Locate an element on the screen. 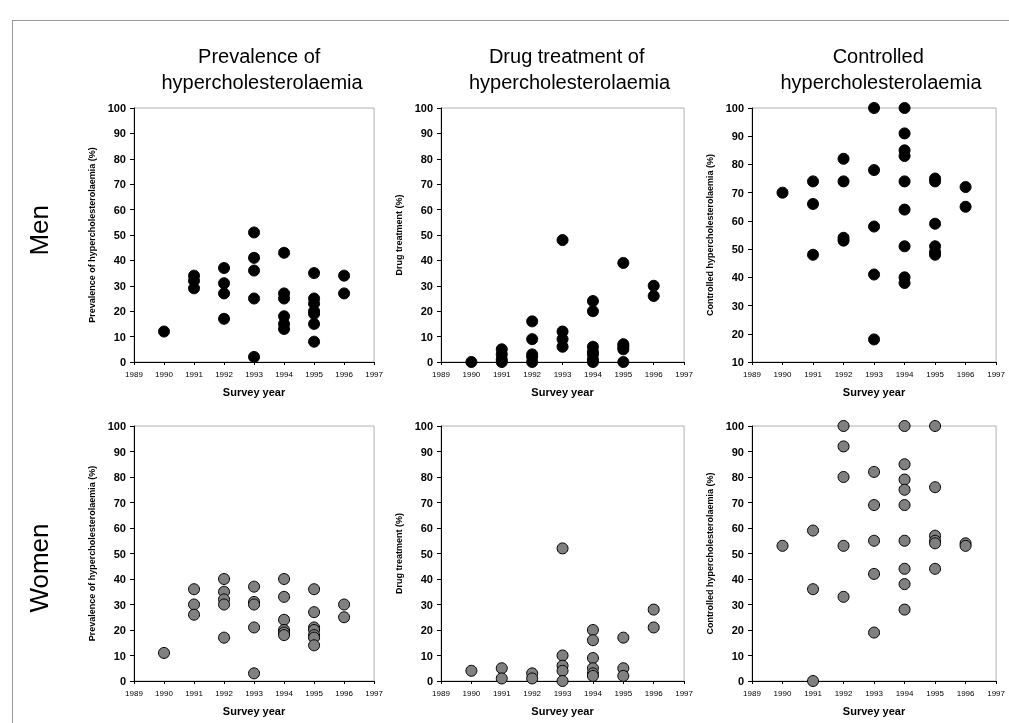 This screenshot has height=723, width=1009. chart-title: Drug treatment of hypercholesterolaemia is located at coordinates (569, 69).